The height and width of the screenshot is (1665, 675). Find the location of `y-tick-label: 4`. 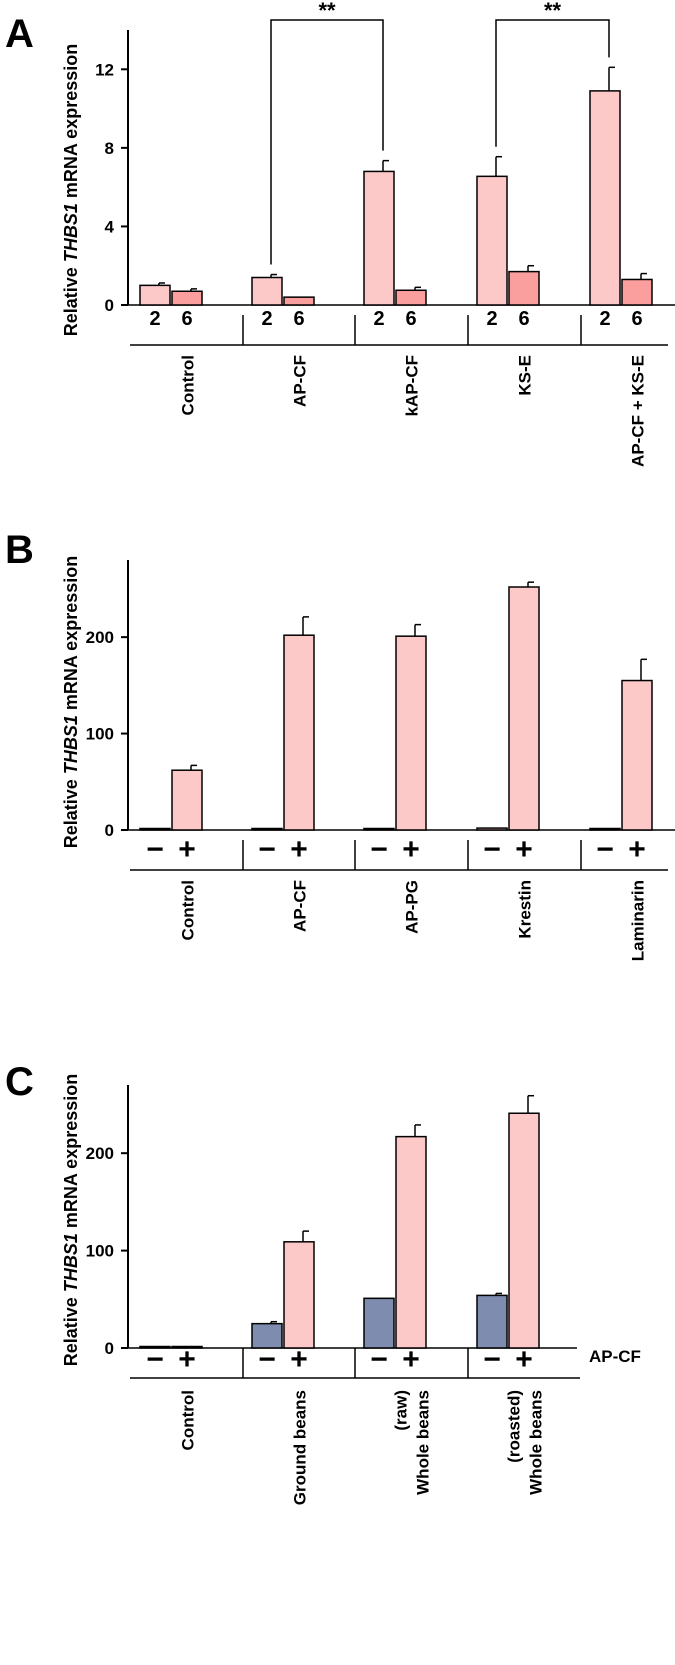

y-tick-label: 4 is located at coordinates (110, 226).